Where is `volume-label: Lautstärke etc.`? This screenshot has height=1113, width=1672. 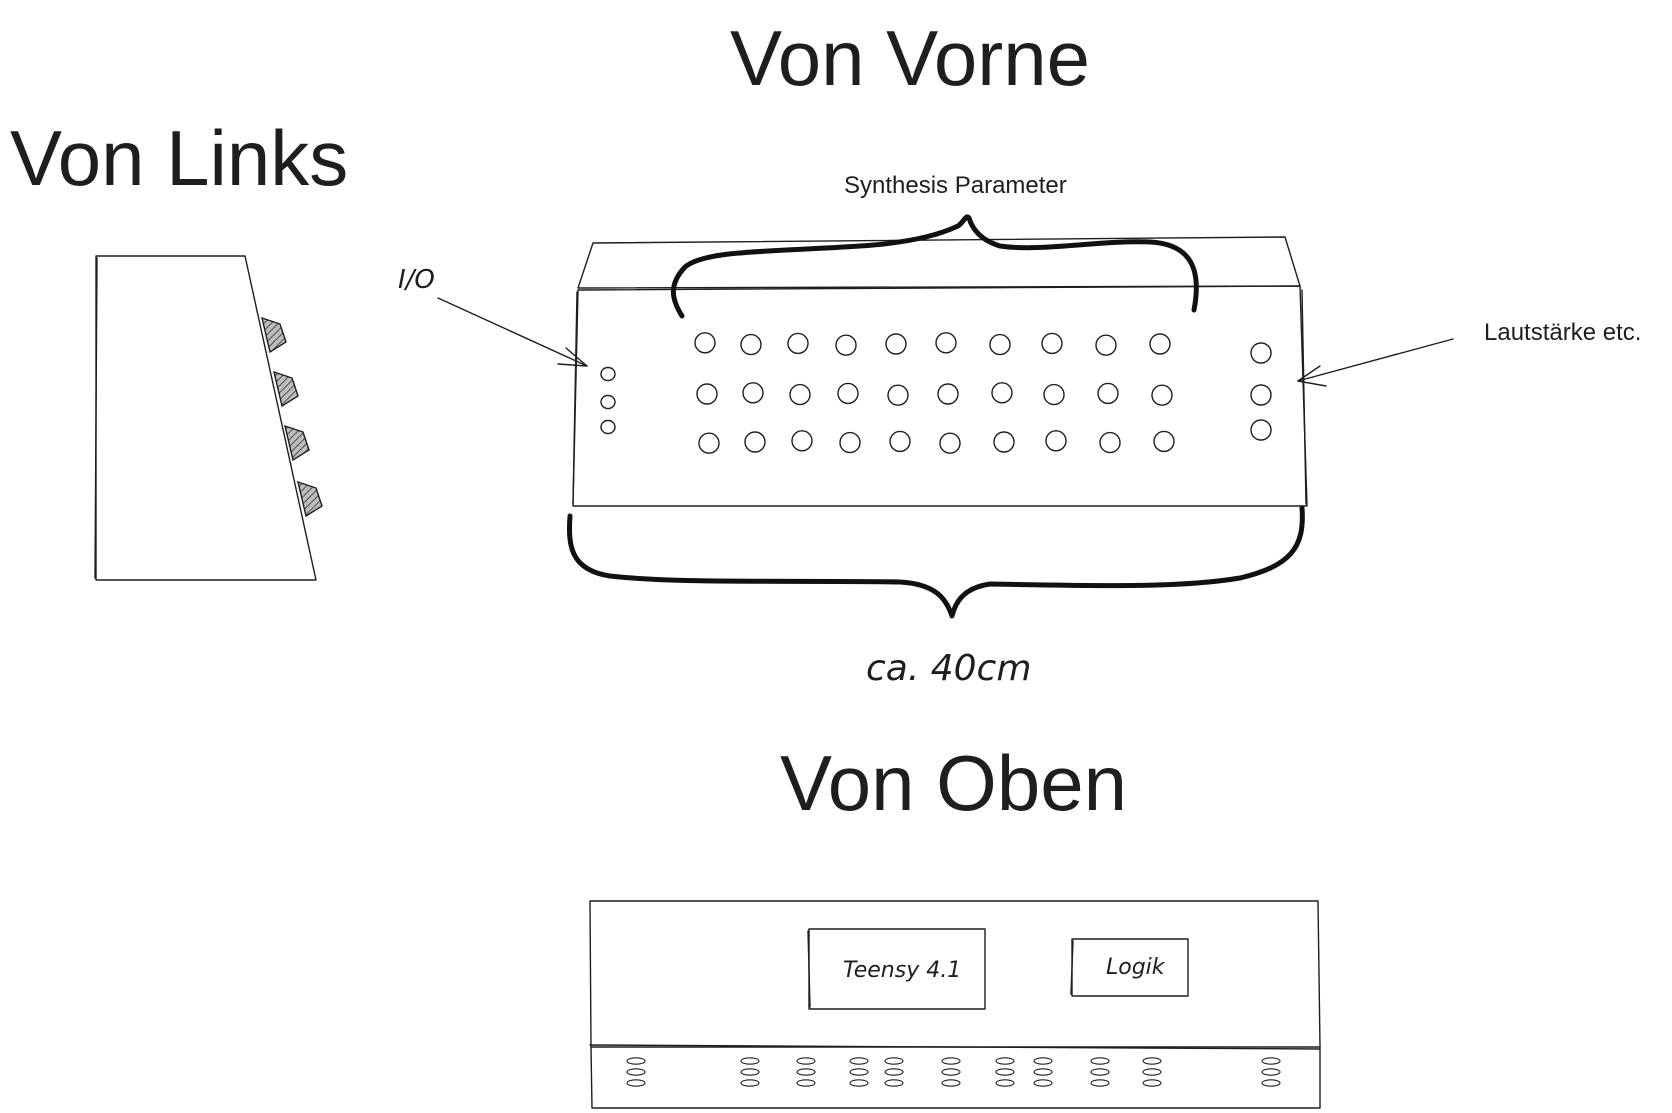
volume-label: Lautstärke etc. is located at coordinates (1562, 332).